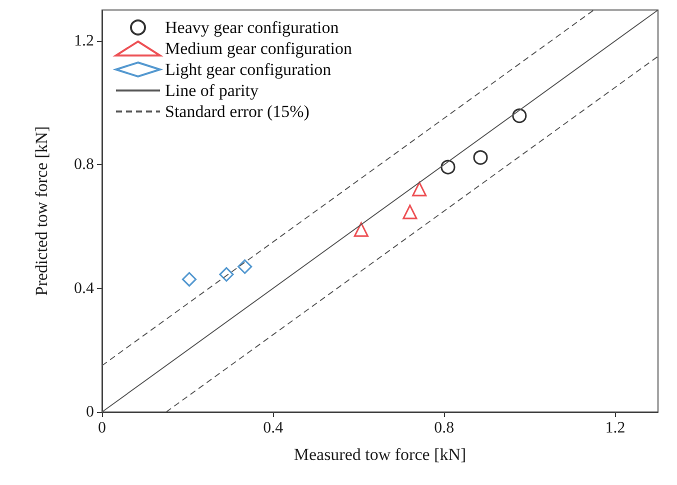  What do you see at coordinates (84, 165) in the screenshot?
I see `y-tick-label: 0.8` at bounding box center [84, 165].